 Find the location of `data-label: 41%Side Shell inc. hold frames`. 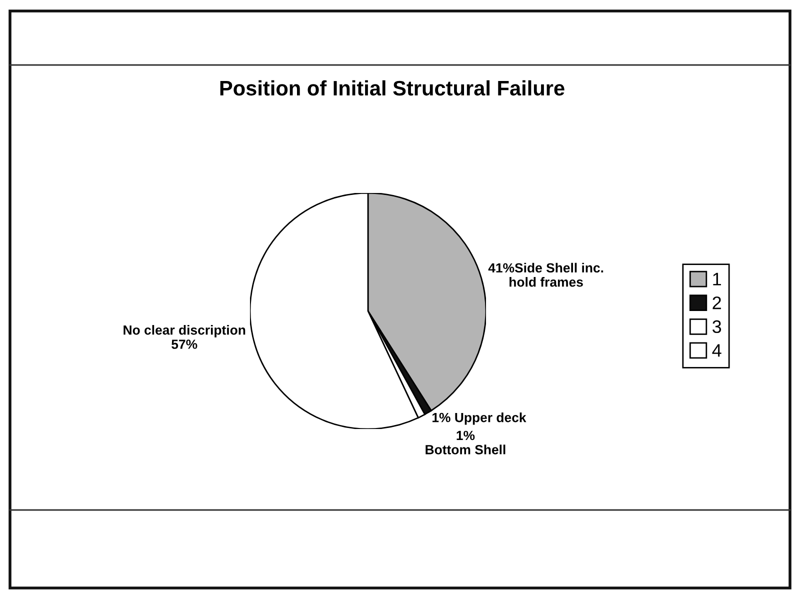

data-label: 41%Side Shell inc. hold frames is located at coordinates (546, 274).